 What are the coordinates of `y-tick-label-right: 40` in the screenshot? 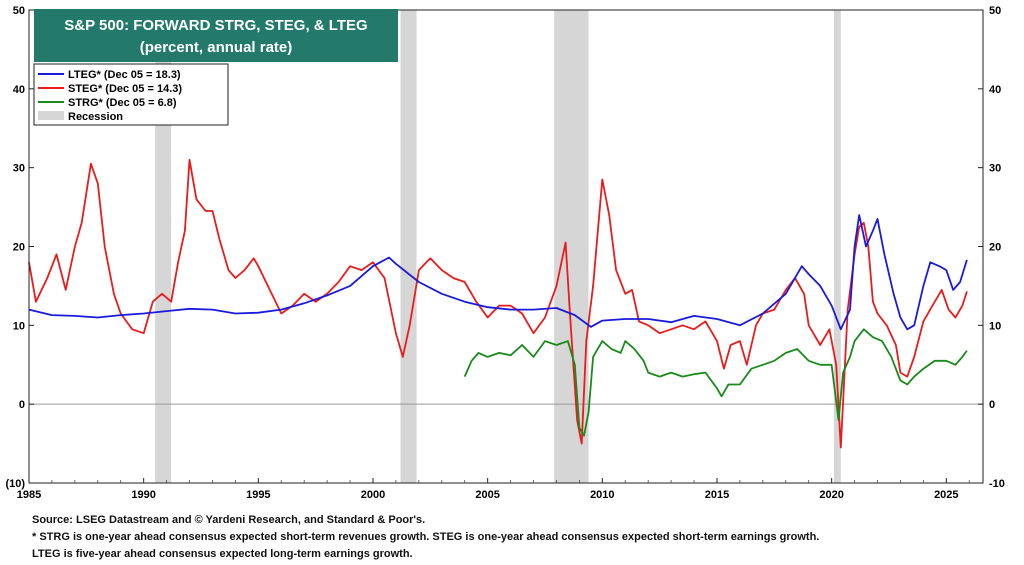 It's located at (995, 90).